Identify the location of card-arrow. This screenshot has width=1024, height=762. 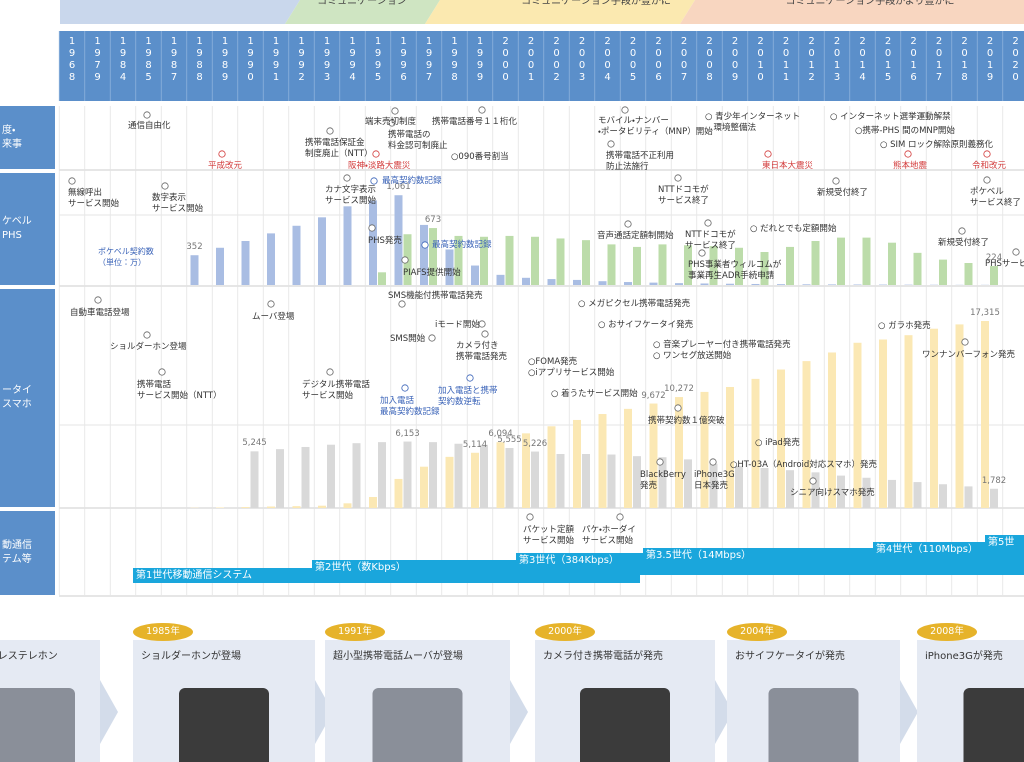
(109, 712).